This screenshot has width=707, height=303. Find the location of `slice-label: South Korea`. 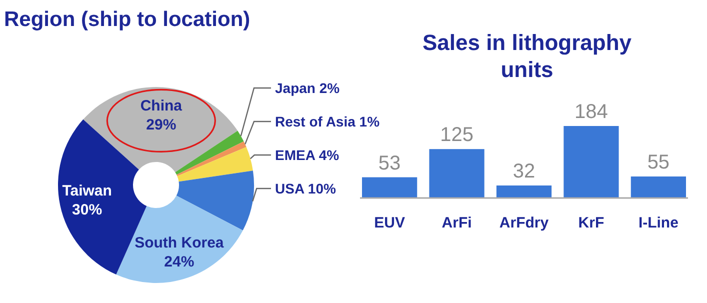

slice-label: South Korea is located at coordinates (179, 243).